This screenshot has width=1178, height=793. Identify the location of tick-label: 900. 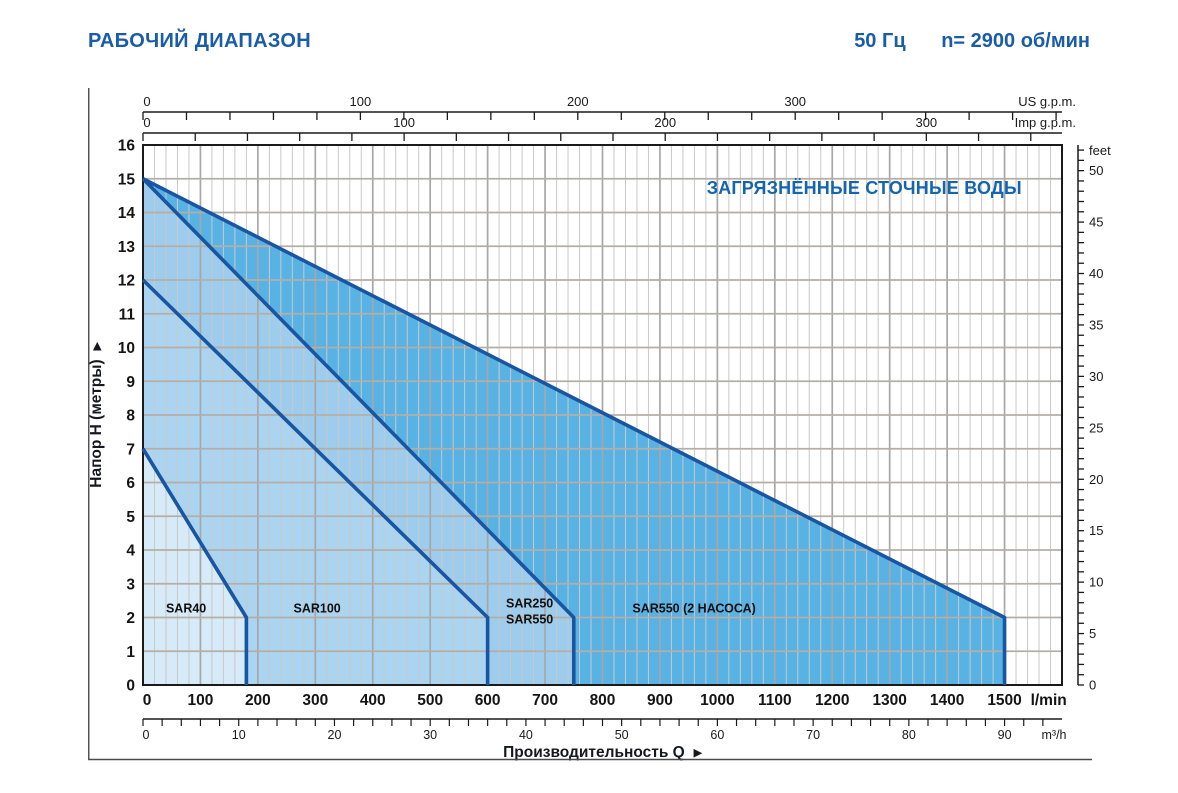
(660, 700).